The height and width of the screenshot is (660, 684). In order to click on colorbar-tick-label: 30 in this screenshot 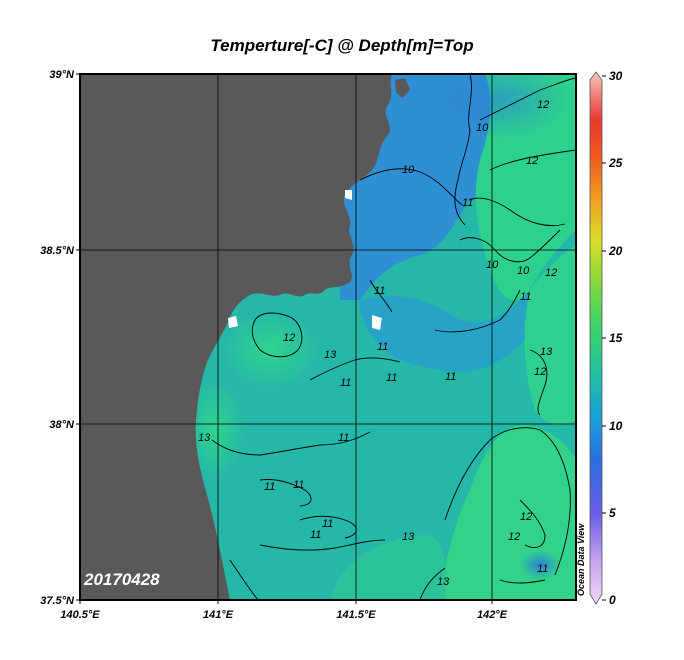, I will do `click(616, 76)`.